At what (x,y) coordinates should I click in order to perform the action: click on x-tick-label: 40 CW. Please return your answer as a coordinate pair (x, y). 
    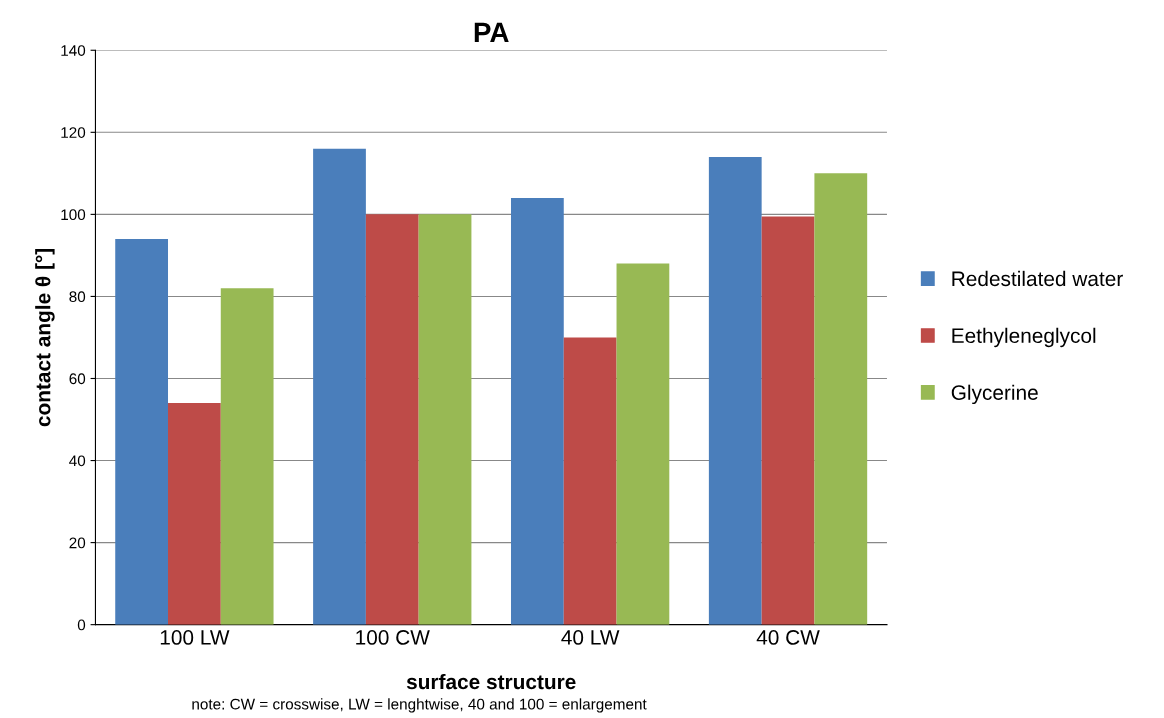
    Looking at the image, I should click on (788, 637).